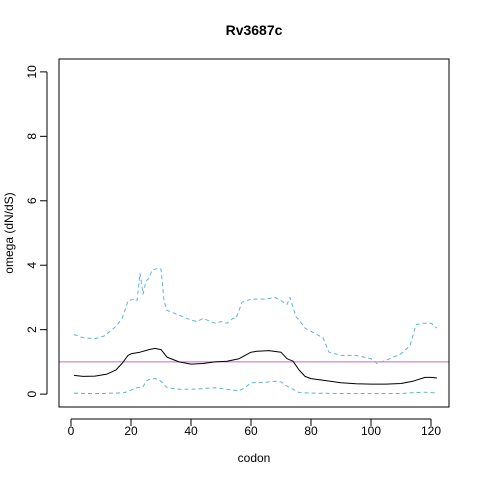 The image size is (480, 480). What do you see at coordinates (32, 393) in the screenshot?
I see `y-tick-label: 0` at bounding box center [32, 393].